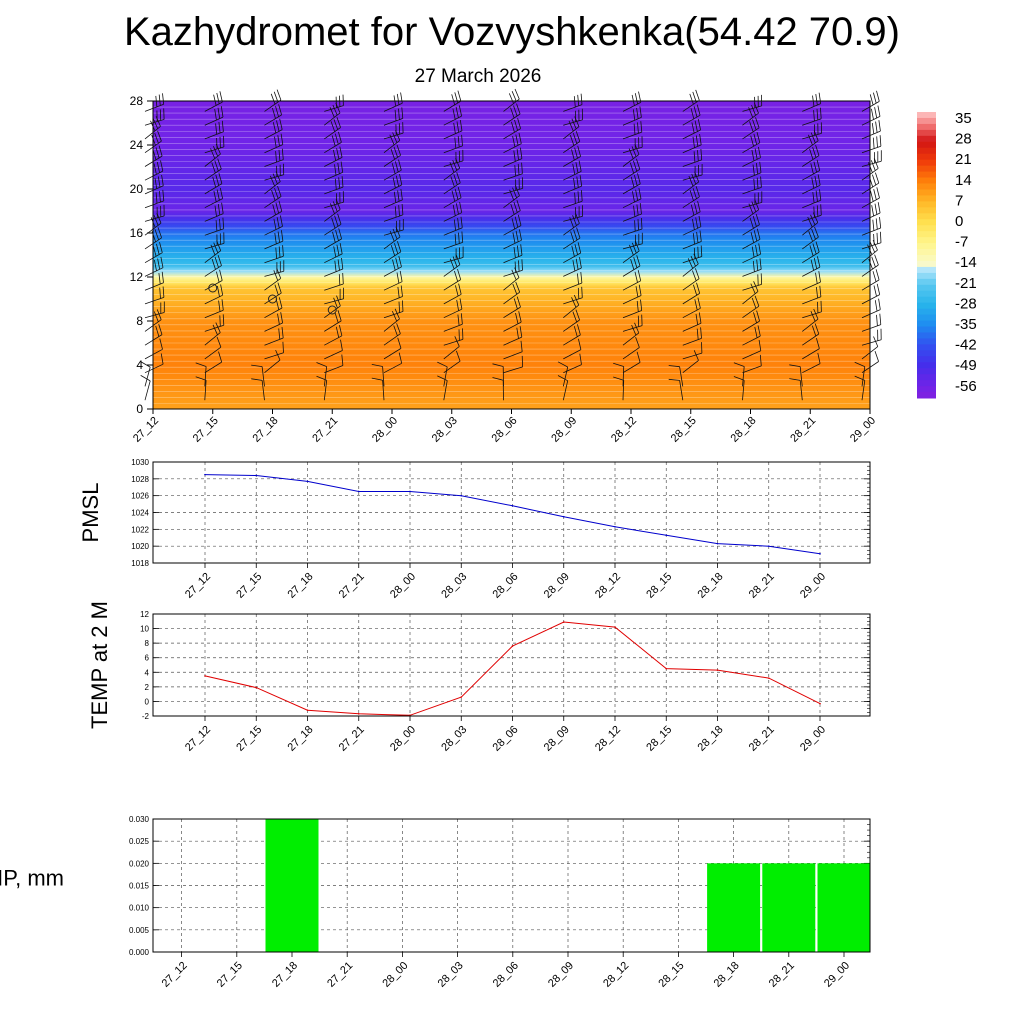 The width and height of the screenshot is (1024, 1024). What do you see at coordinates (837, 975) in the screenshot?
I see `x-tick-label: 29_00` at bounding box center [837, 975].